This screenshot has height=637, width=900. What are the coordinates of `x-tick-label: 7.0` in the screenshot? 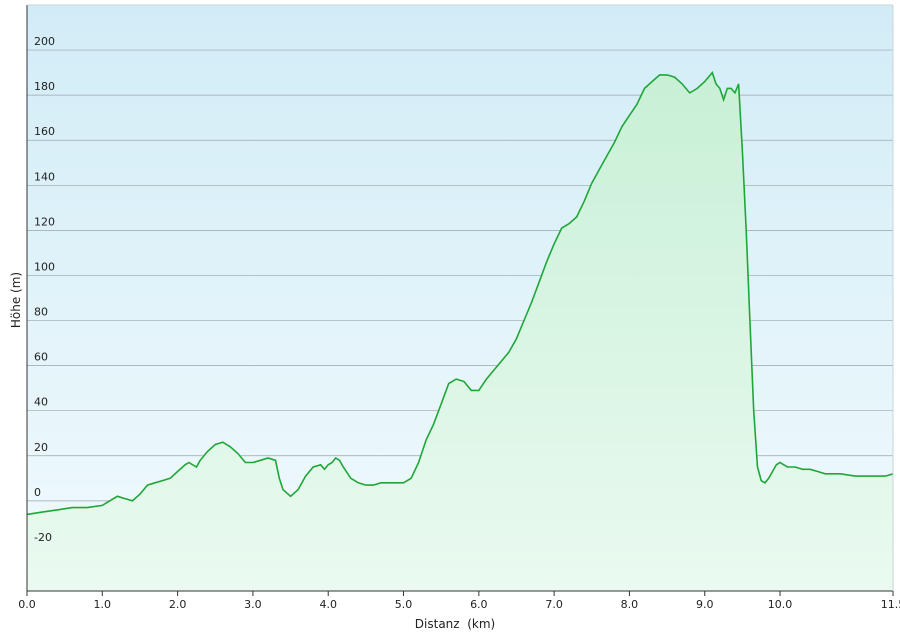 It's located at (554, 604).